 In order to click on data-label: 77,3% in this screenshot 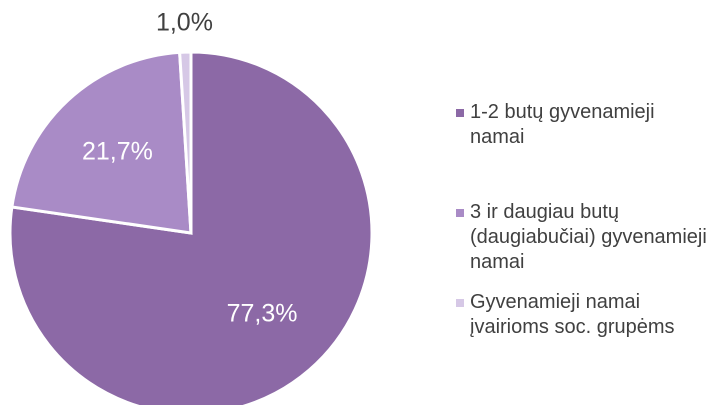, I will do `click(262, 314)`.